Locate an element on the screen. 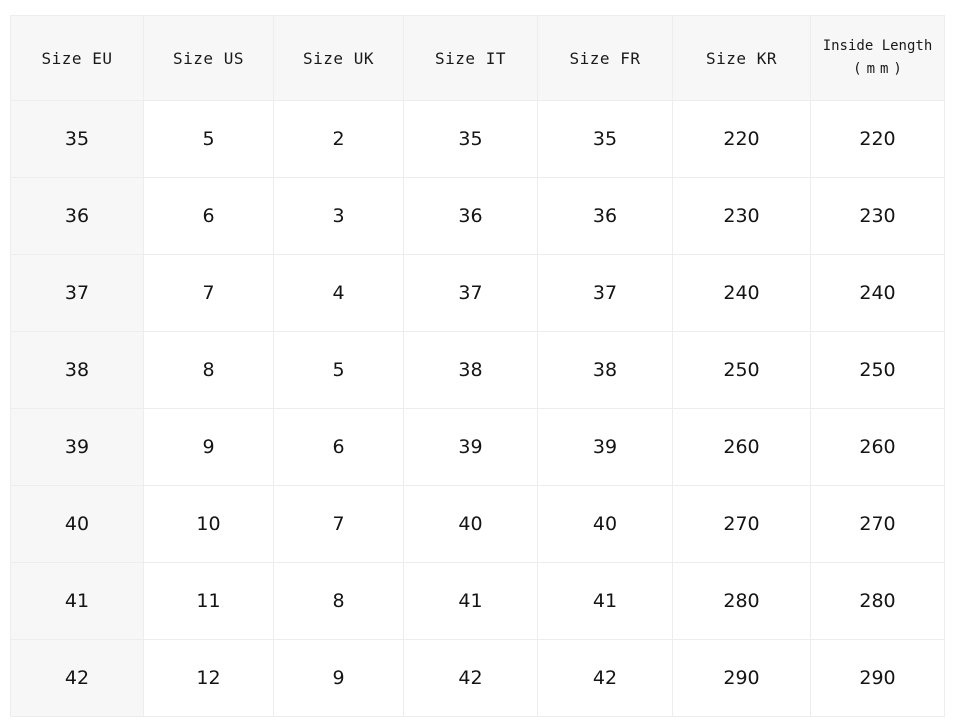  inside-length-unit: (mm) is located at coordinates (880, 69).